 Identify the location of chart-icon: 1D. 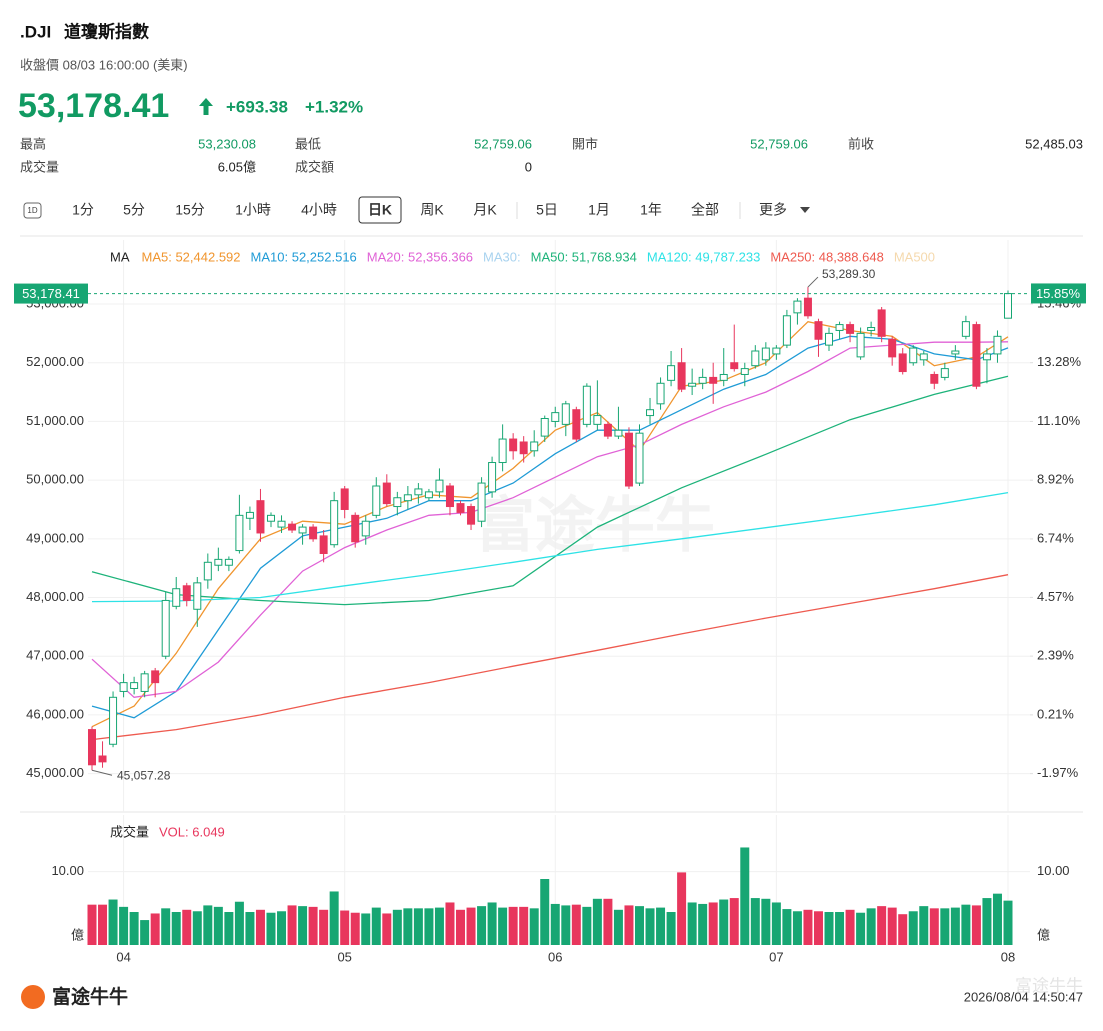
(32, 210).